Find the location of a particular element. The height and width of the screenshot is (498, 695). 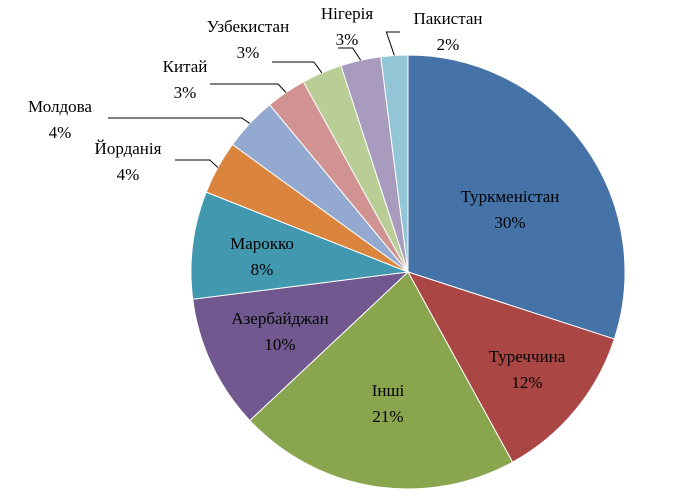

slice-label: Марокко is located at coordinates (262, 243).